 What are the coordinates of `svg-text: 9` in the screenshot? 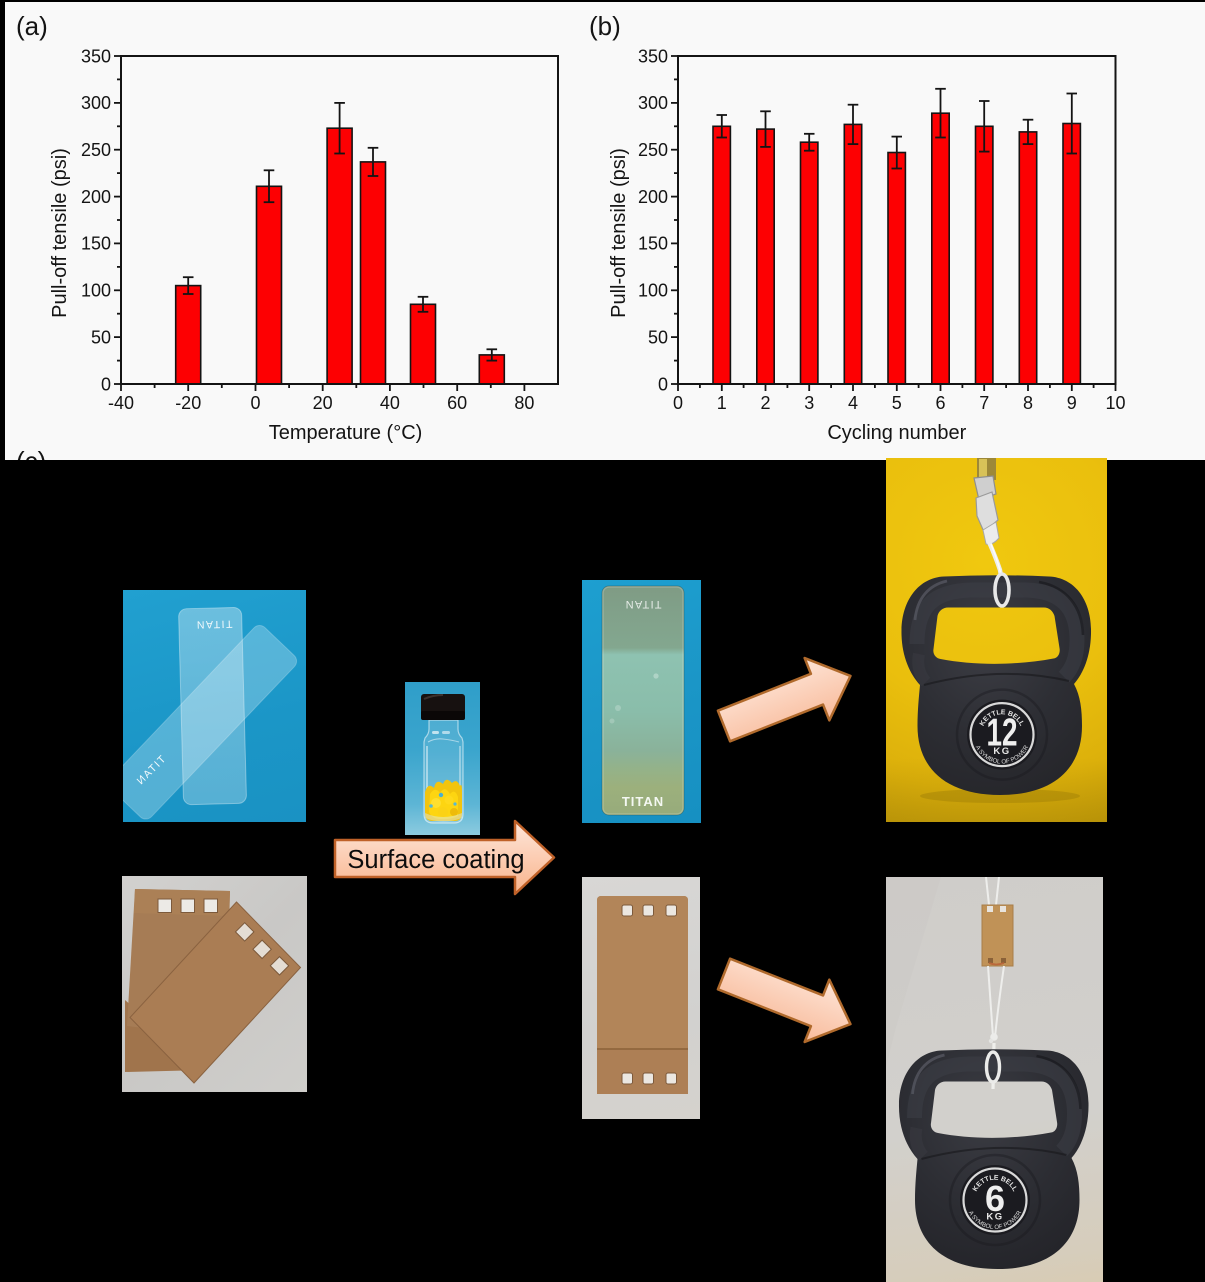 It's located at (1072, 403).